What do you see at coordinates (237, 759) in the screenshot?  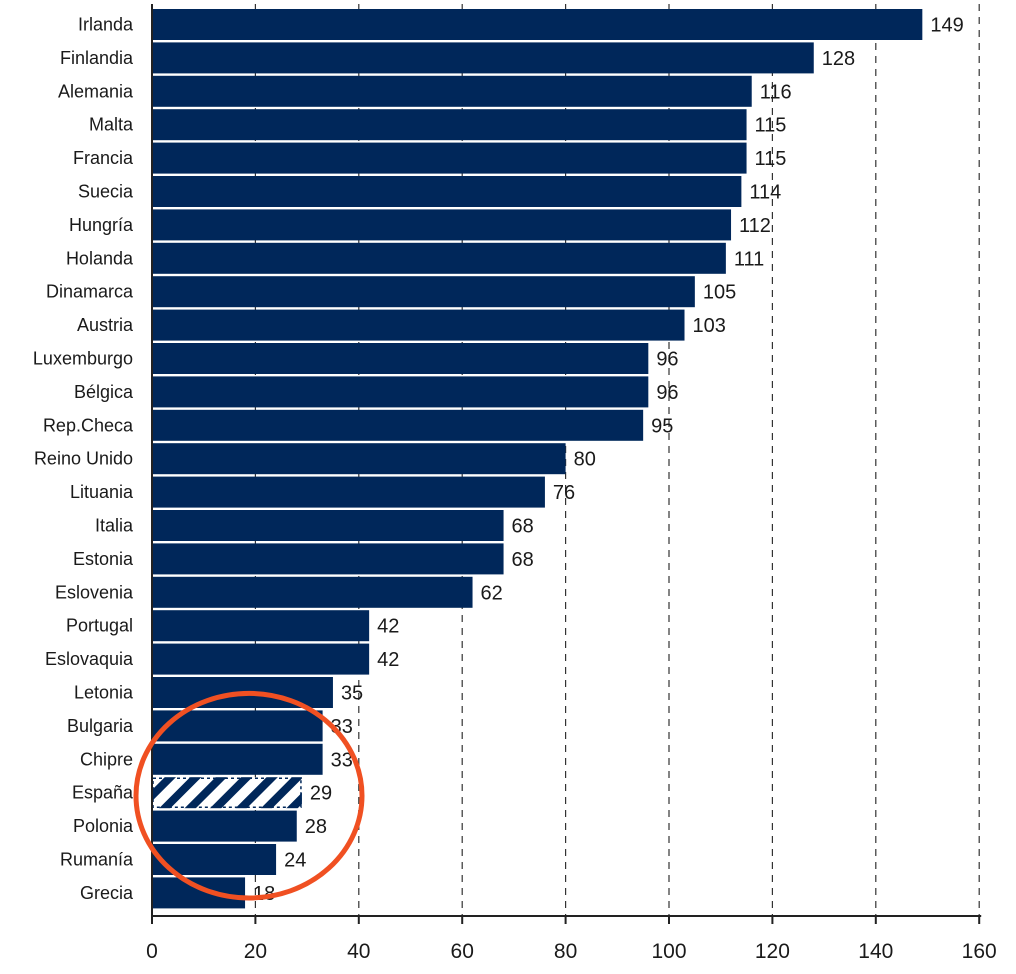 I see `bar-chipre` at bounding box center [237, 759].